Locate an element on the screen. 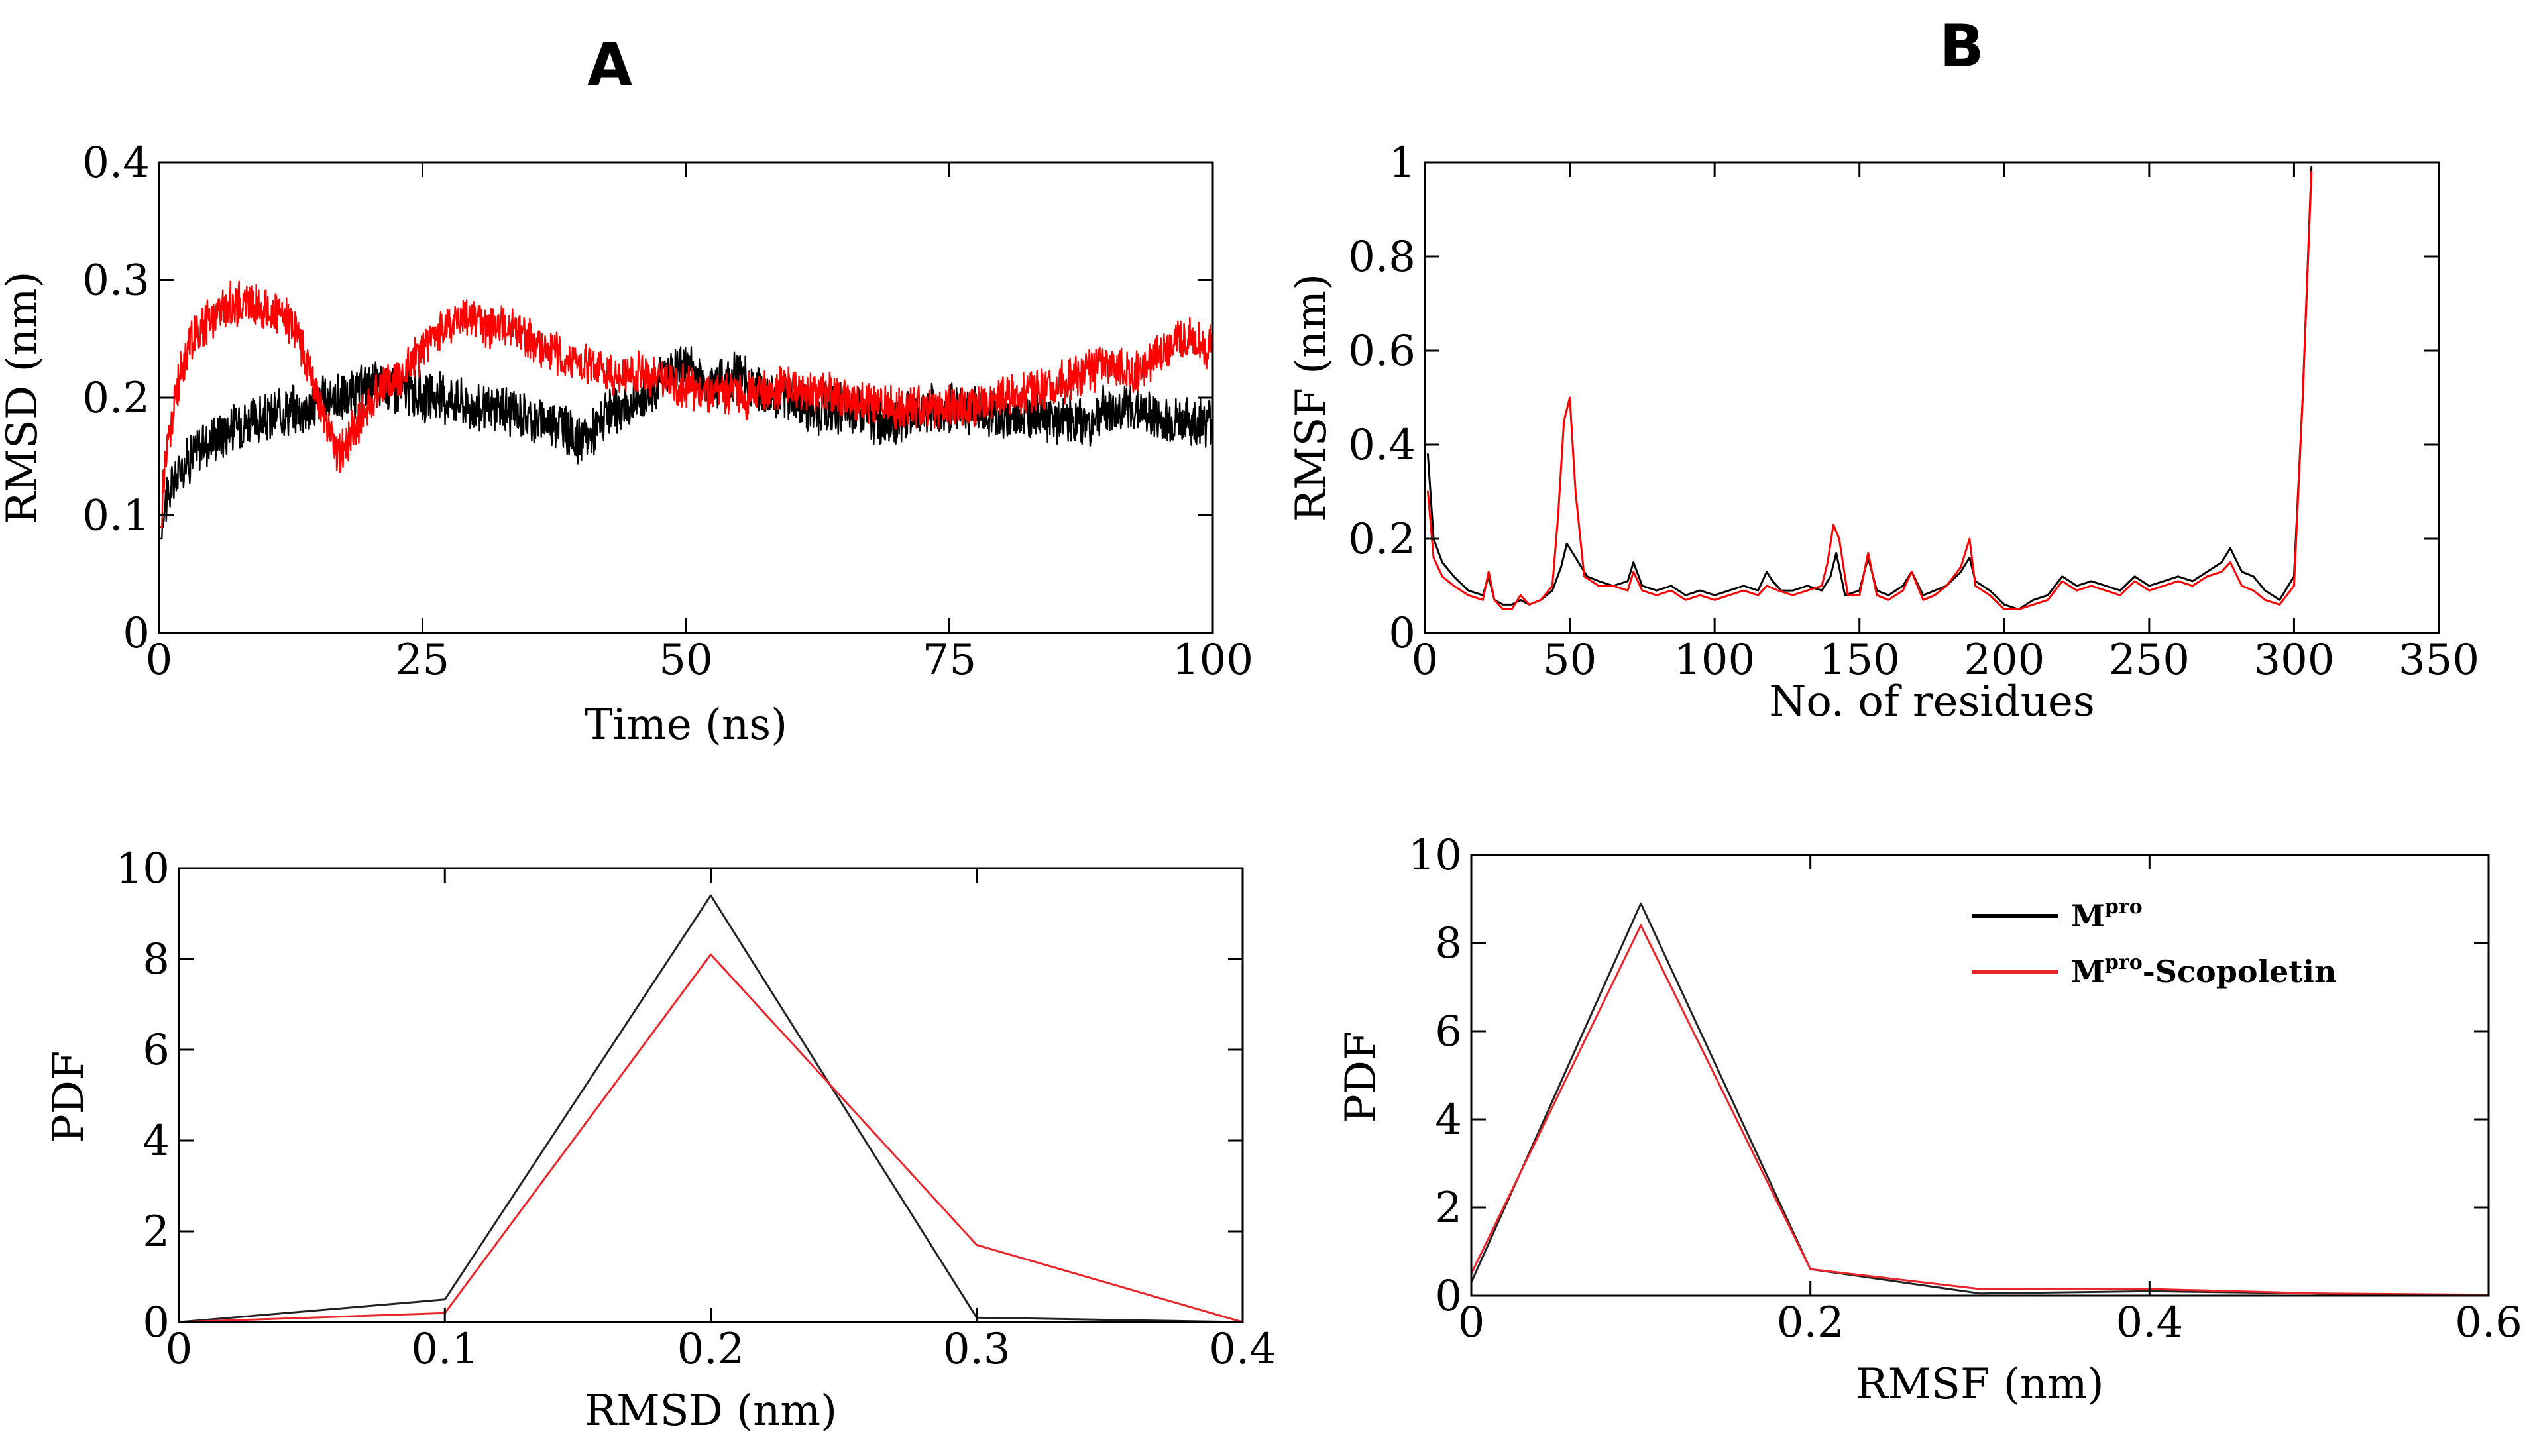 This screenshot has width=2533, height=1456. panel-label-a: A is located at coordinates (609, 65).